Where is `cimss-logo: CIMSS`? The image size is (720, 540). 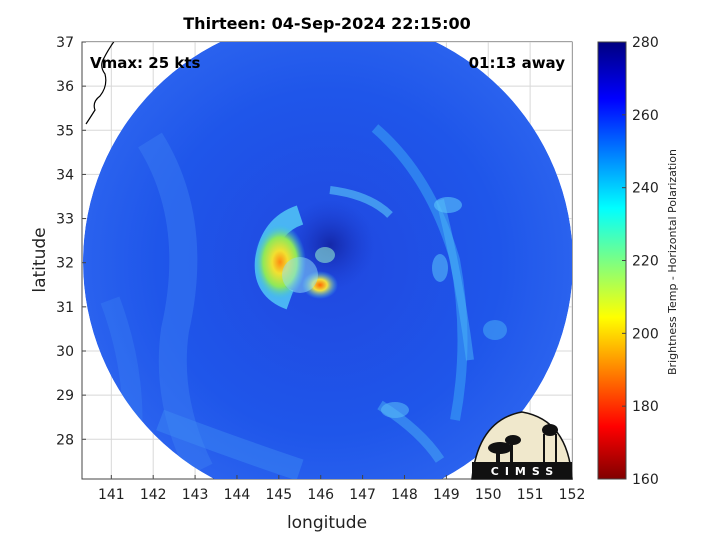
cimss-logo: CIMSS is located at coordinates (522, 445).